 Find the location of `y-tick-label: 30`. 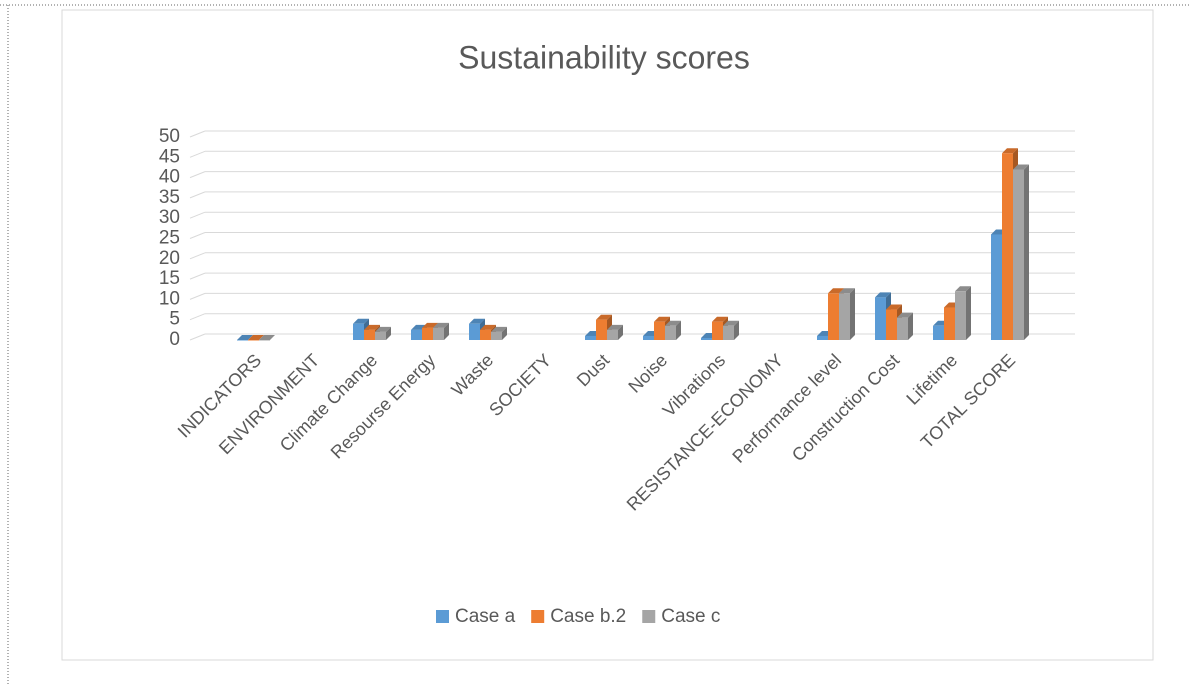

y-tick-label: 30 is located at coordinates (169, 217).